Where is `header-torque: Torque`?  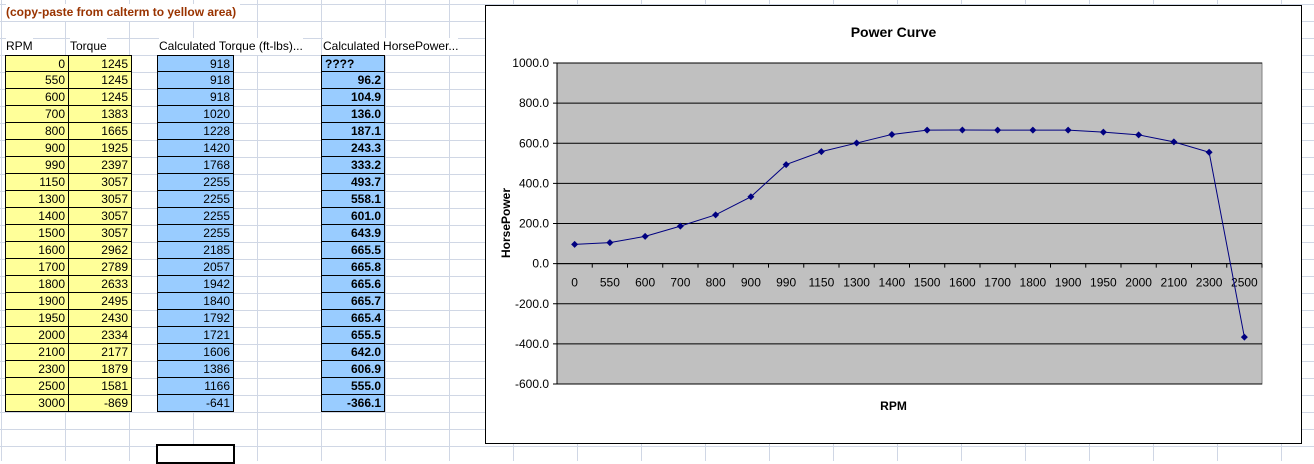 header-torque: Torque is located at coordinates (88, 46).